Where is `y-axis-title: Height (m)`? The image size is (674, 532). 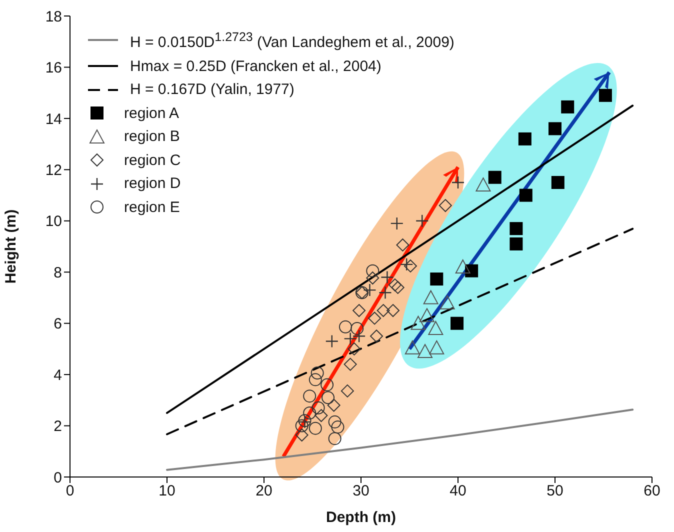
y-axis-title: Height (m) is located at coordinates (11, 246).